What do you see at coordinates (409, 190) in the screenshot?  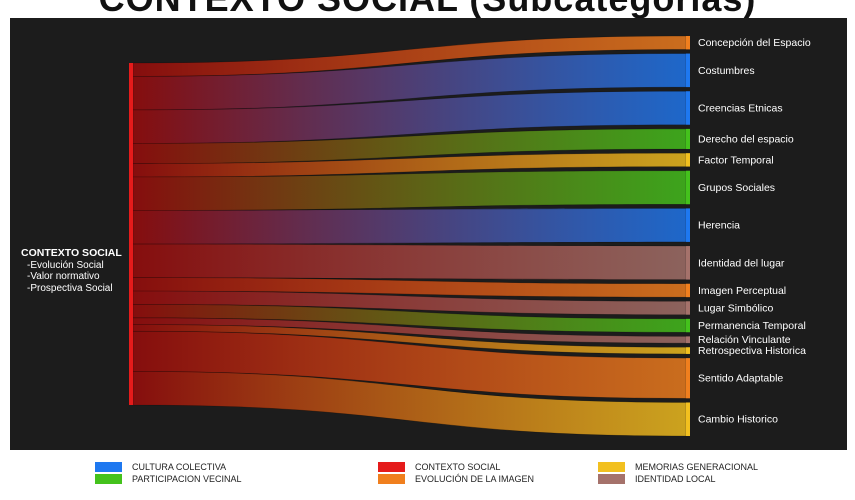 I see `flow-grupos-sociales` at bounding box center [409, 190].